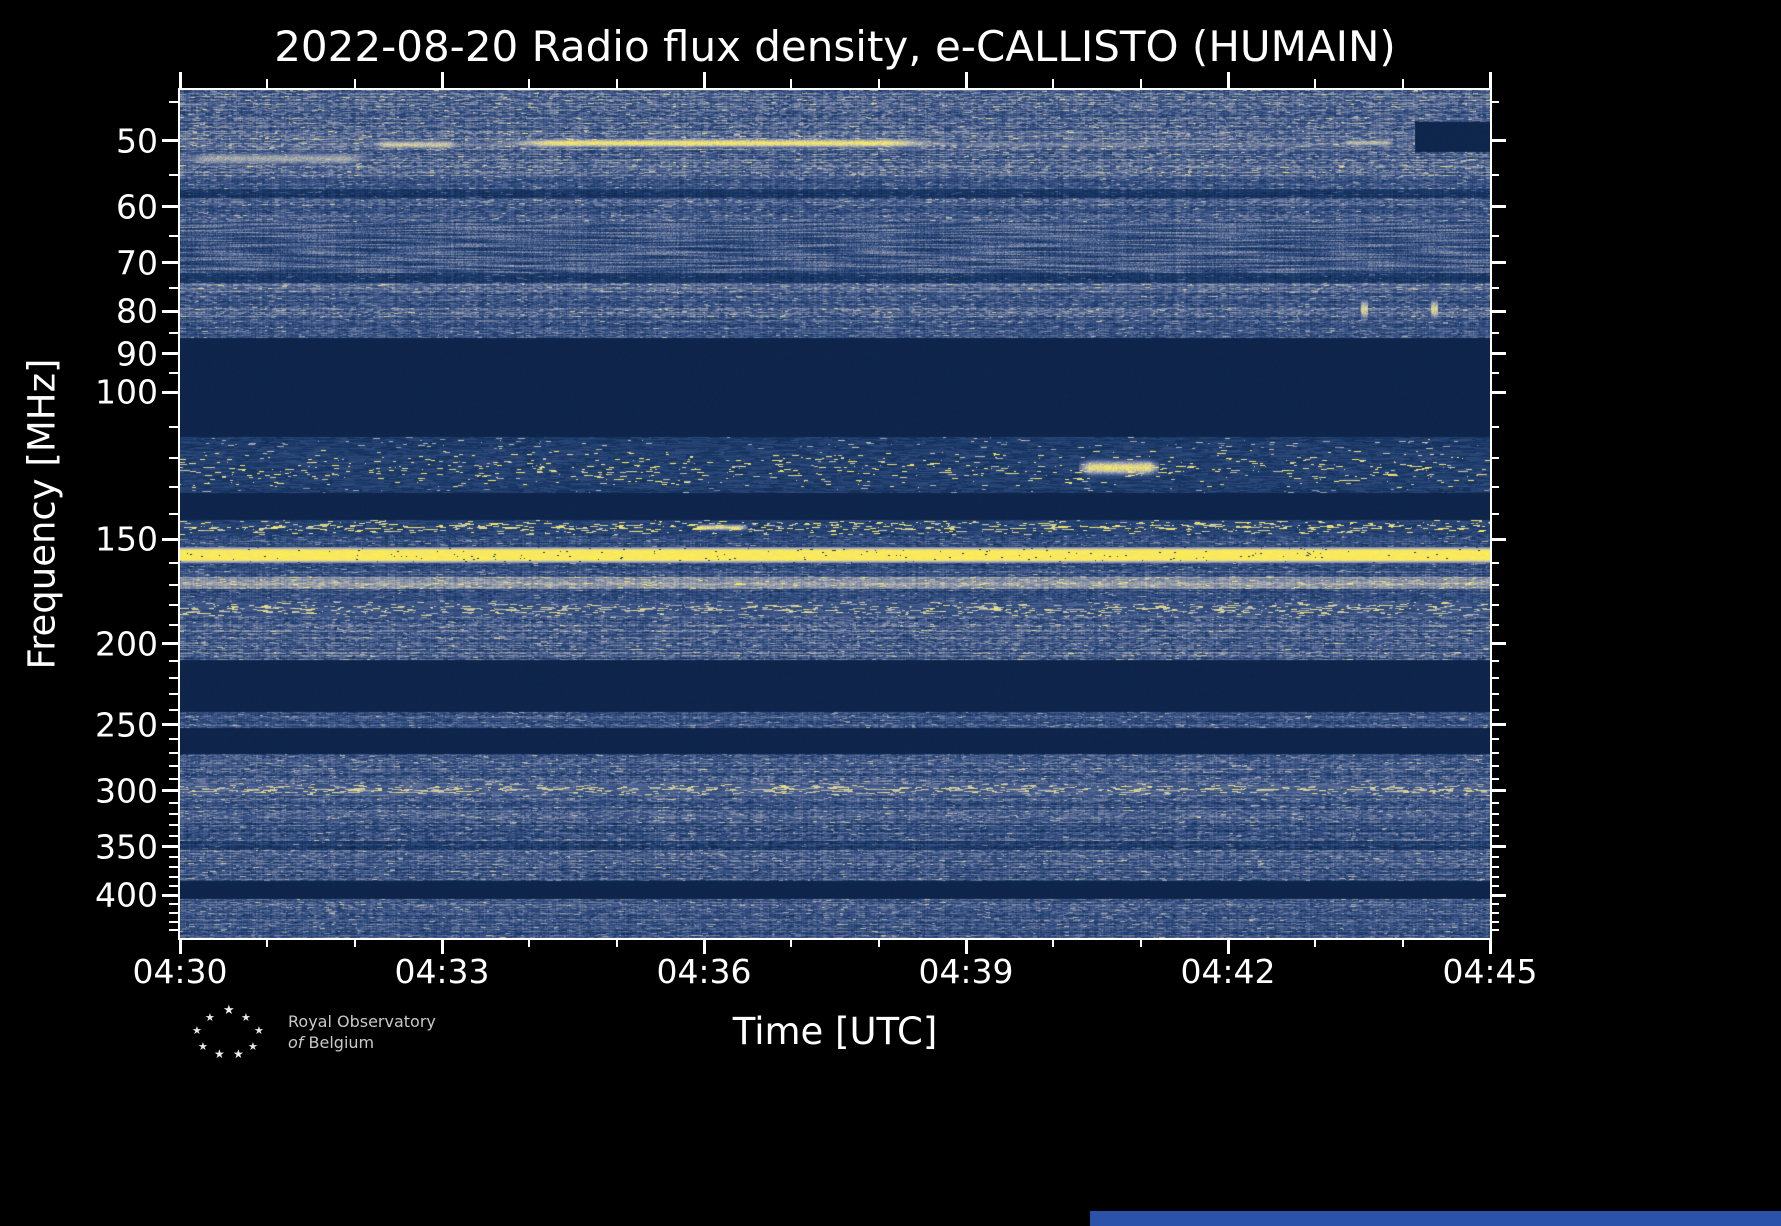  Describe the element at coordinates (362, 1022) in the screenshot. I see `branding-line1: Royal Observatory` at that location.